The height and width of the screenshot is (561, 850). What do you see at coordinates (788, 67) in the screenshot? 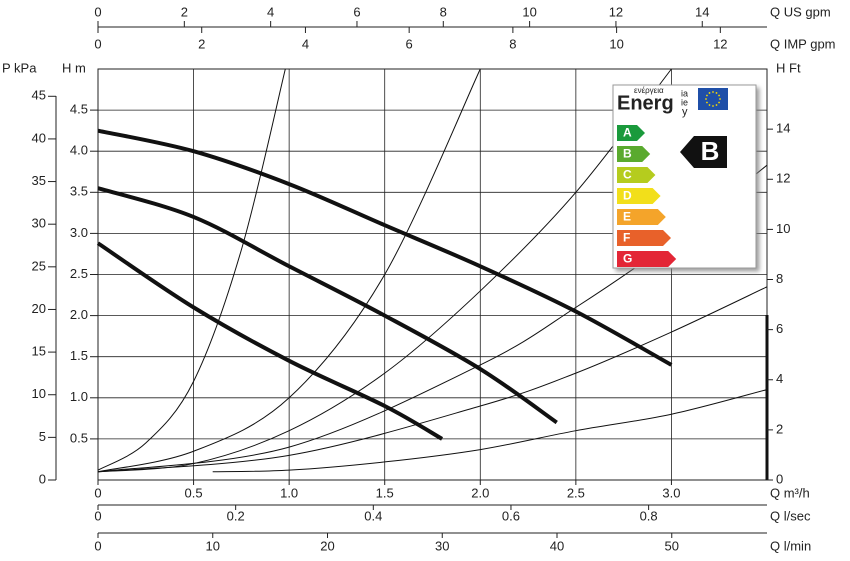
I see `axis-label: H Ft` at bounding box center [788, 67].